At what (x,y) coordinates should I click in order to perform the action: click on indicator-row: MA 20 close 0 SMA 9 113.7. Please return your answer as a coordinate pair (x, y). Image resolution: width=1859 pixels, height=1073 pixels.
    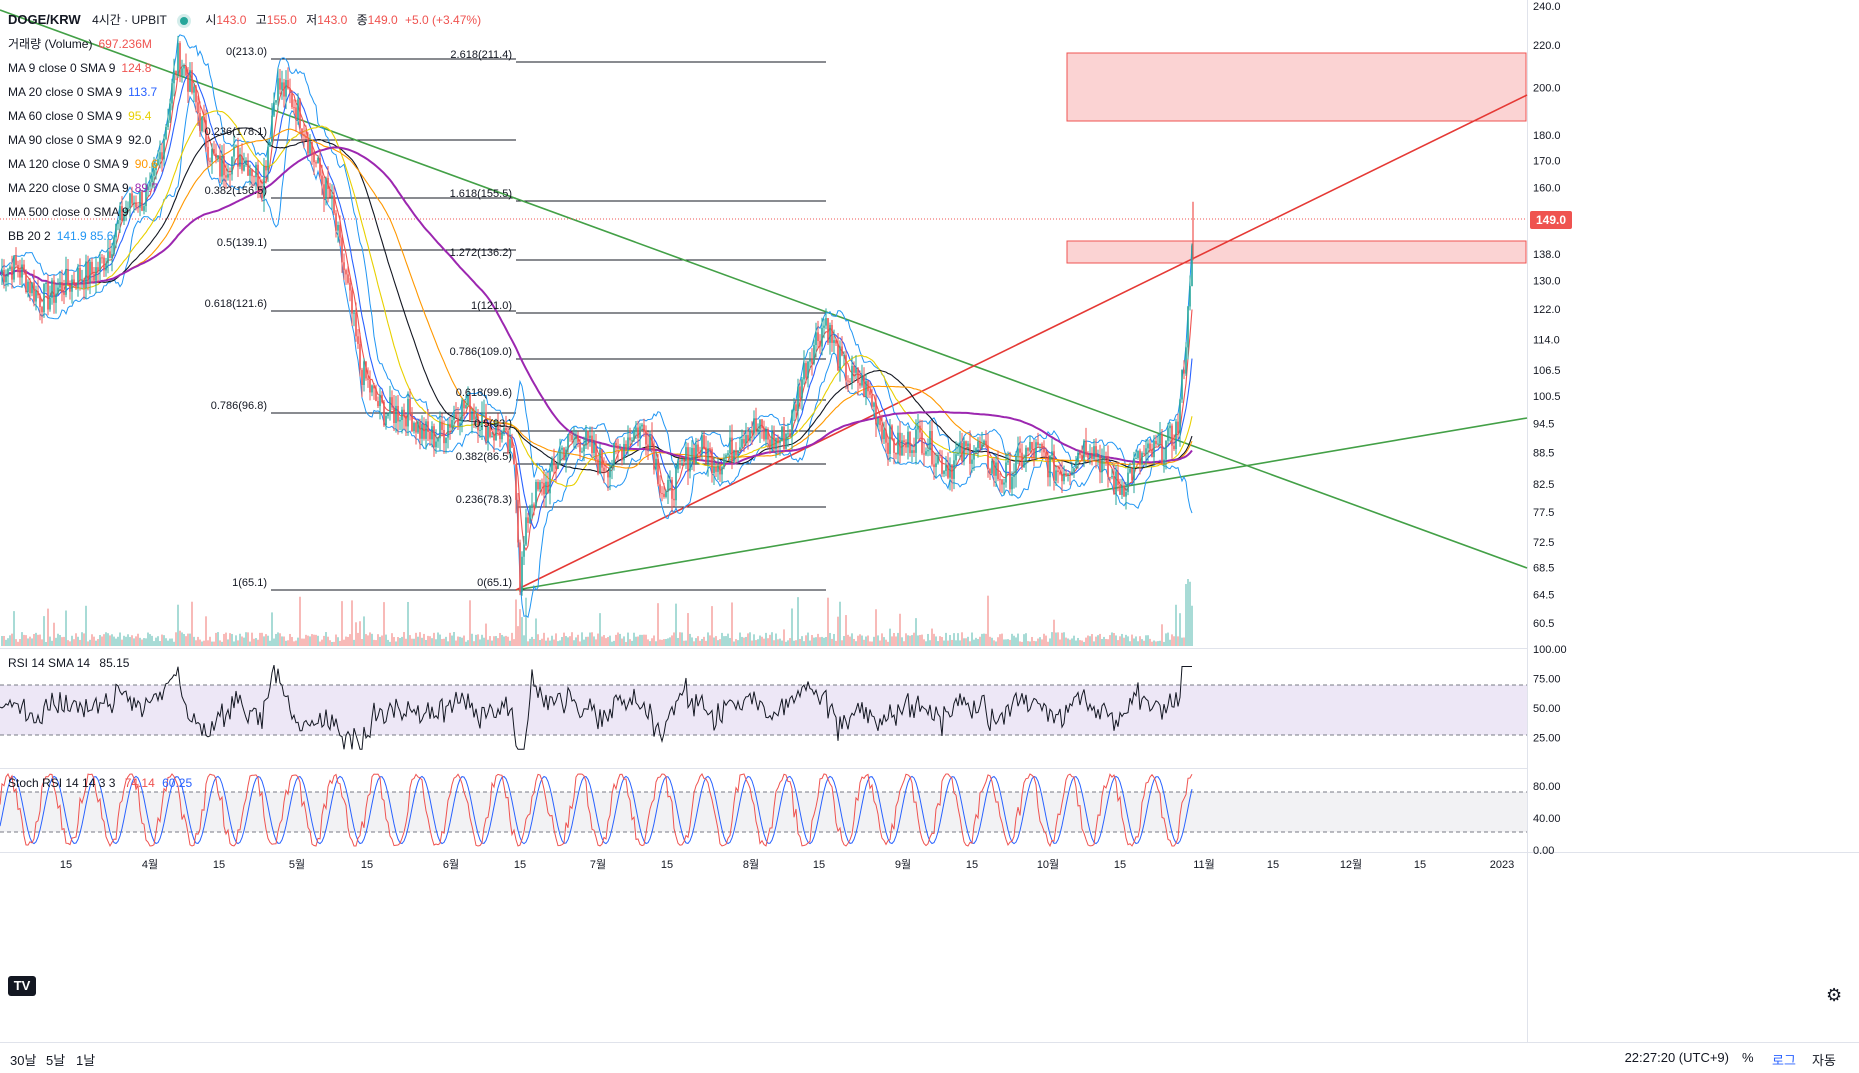
    Looking at the image, I should click on (244, 92).